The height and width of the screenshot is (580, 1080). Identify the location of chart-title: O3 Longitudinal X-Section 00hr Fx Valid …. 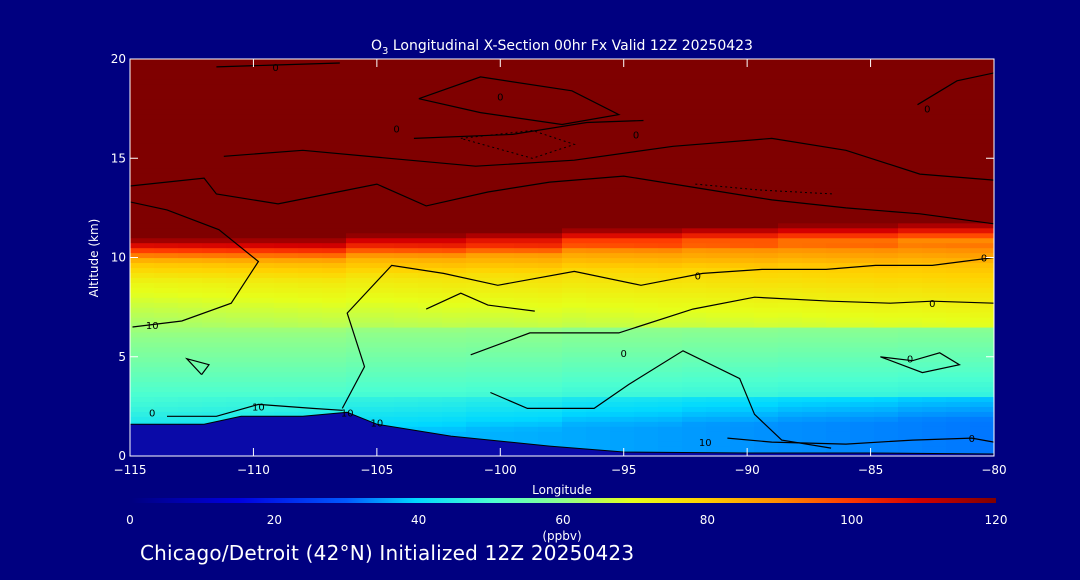
(562, 47).